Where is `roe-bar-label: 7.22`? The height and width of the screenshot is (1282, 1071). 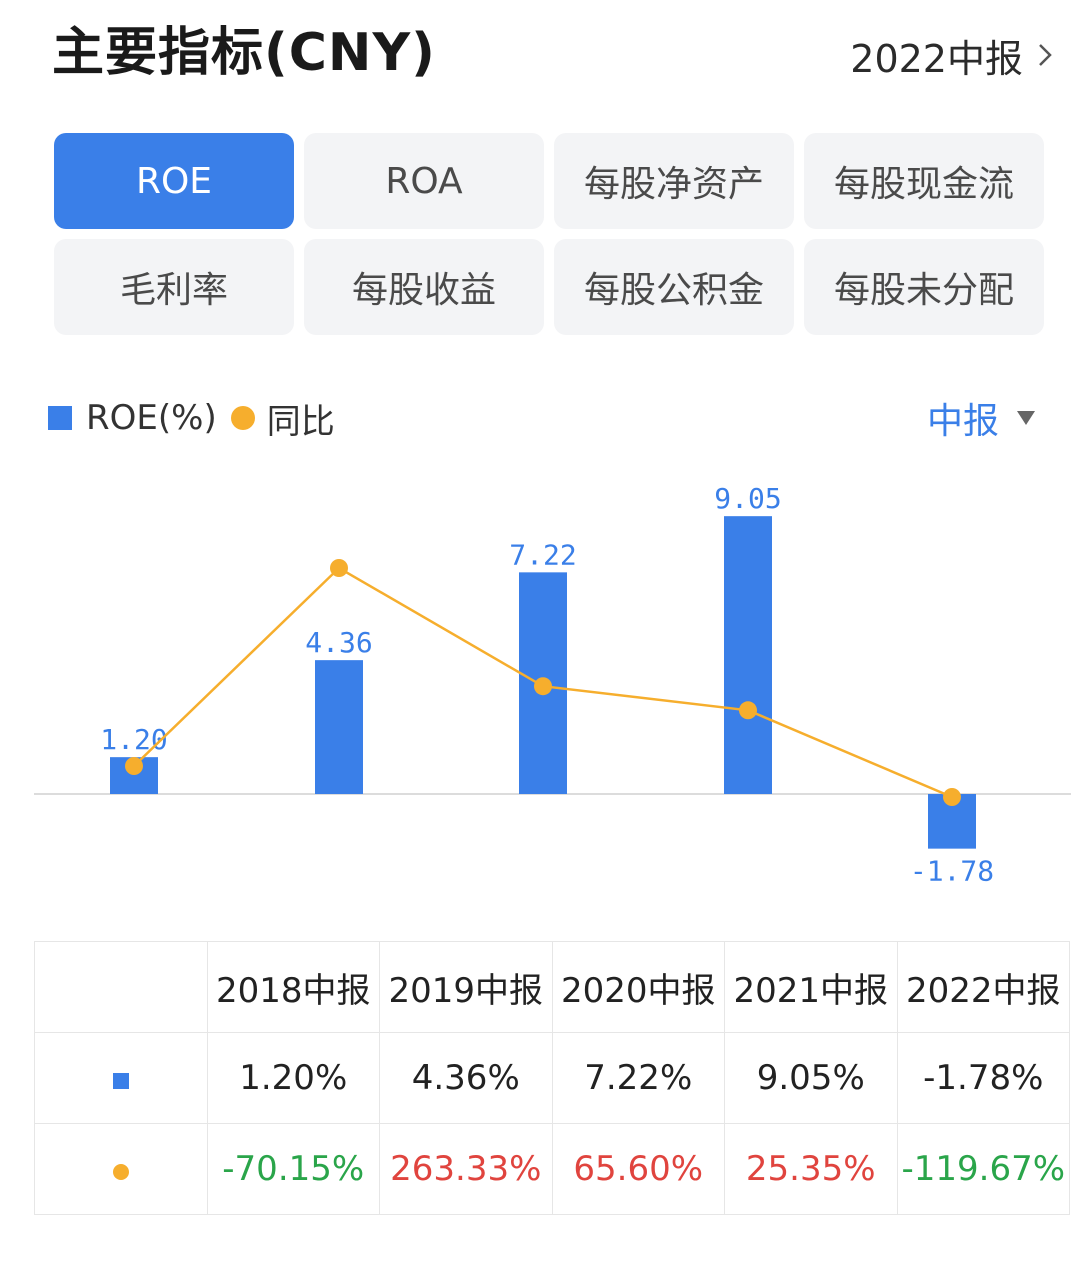
roe-bar-label: 7.22 is located at coordinates (542, 554).